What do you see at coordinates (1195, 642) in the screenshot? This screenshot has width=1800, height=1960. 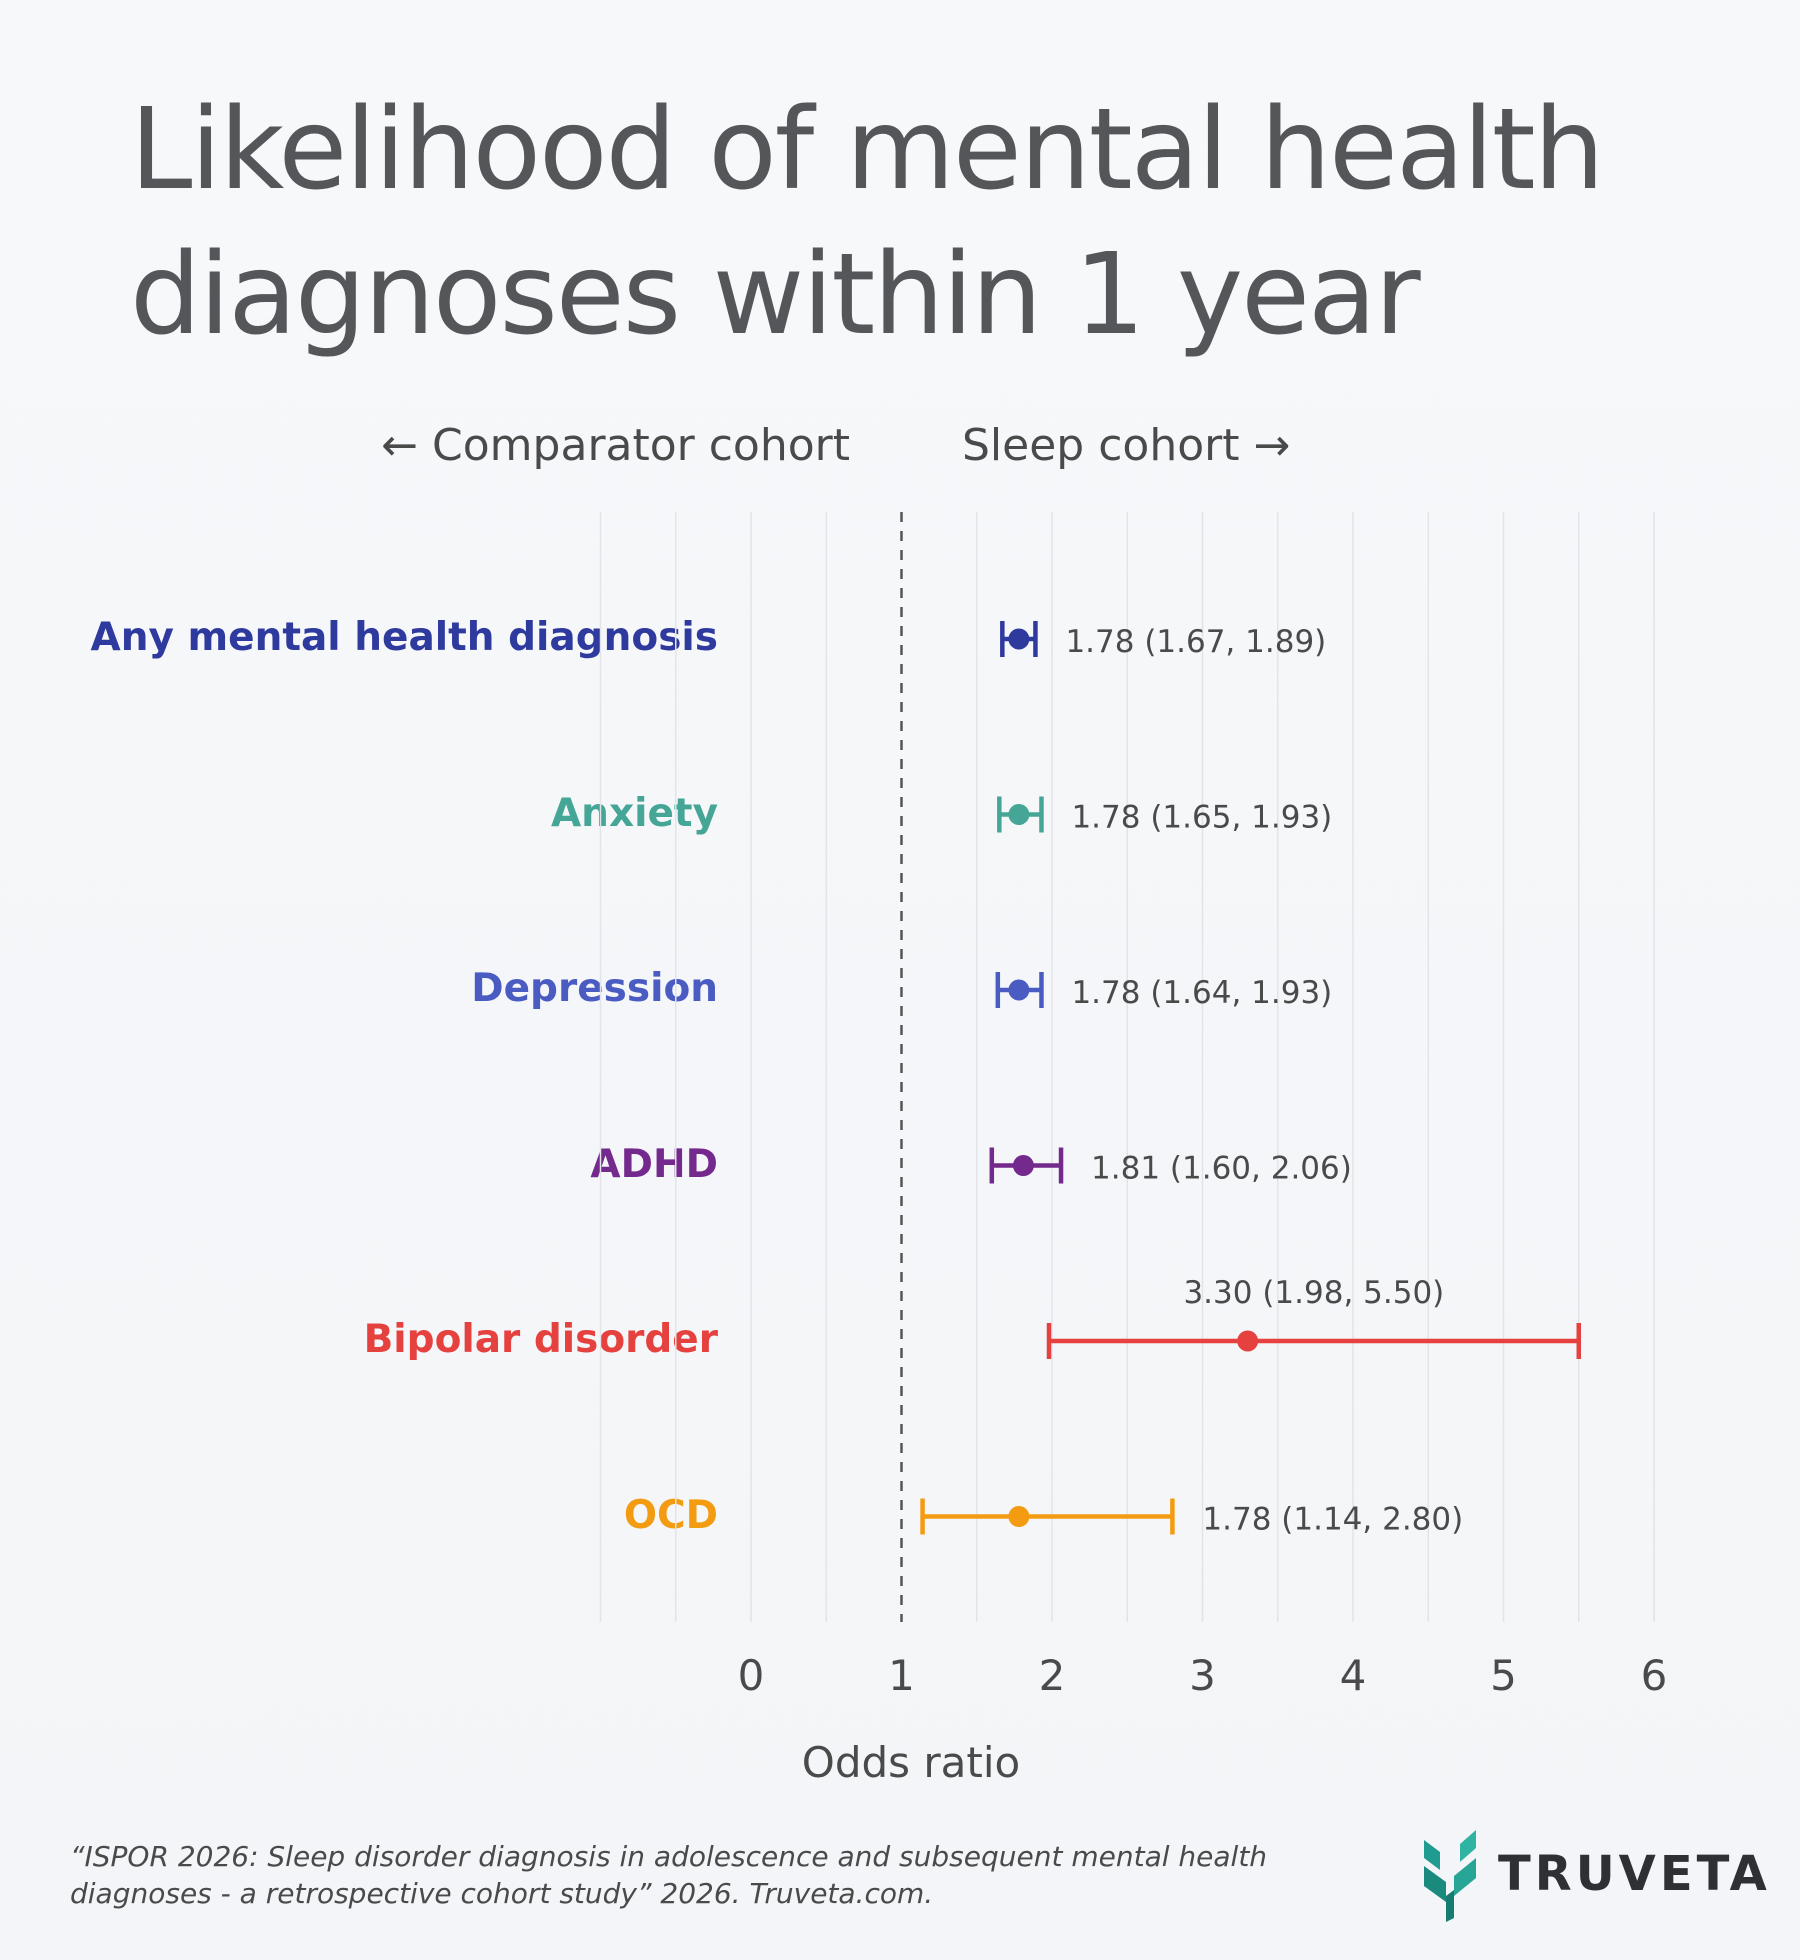 I see `value-label: 1.78 (1.67, 1.89)` at bounding box center [1195, 642].